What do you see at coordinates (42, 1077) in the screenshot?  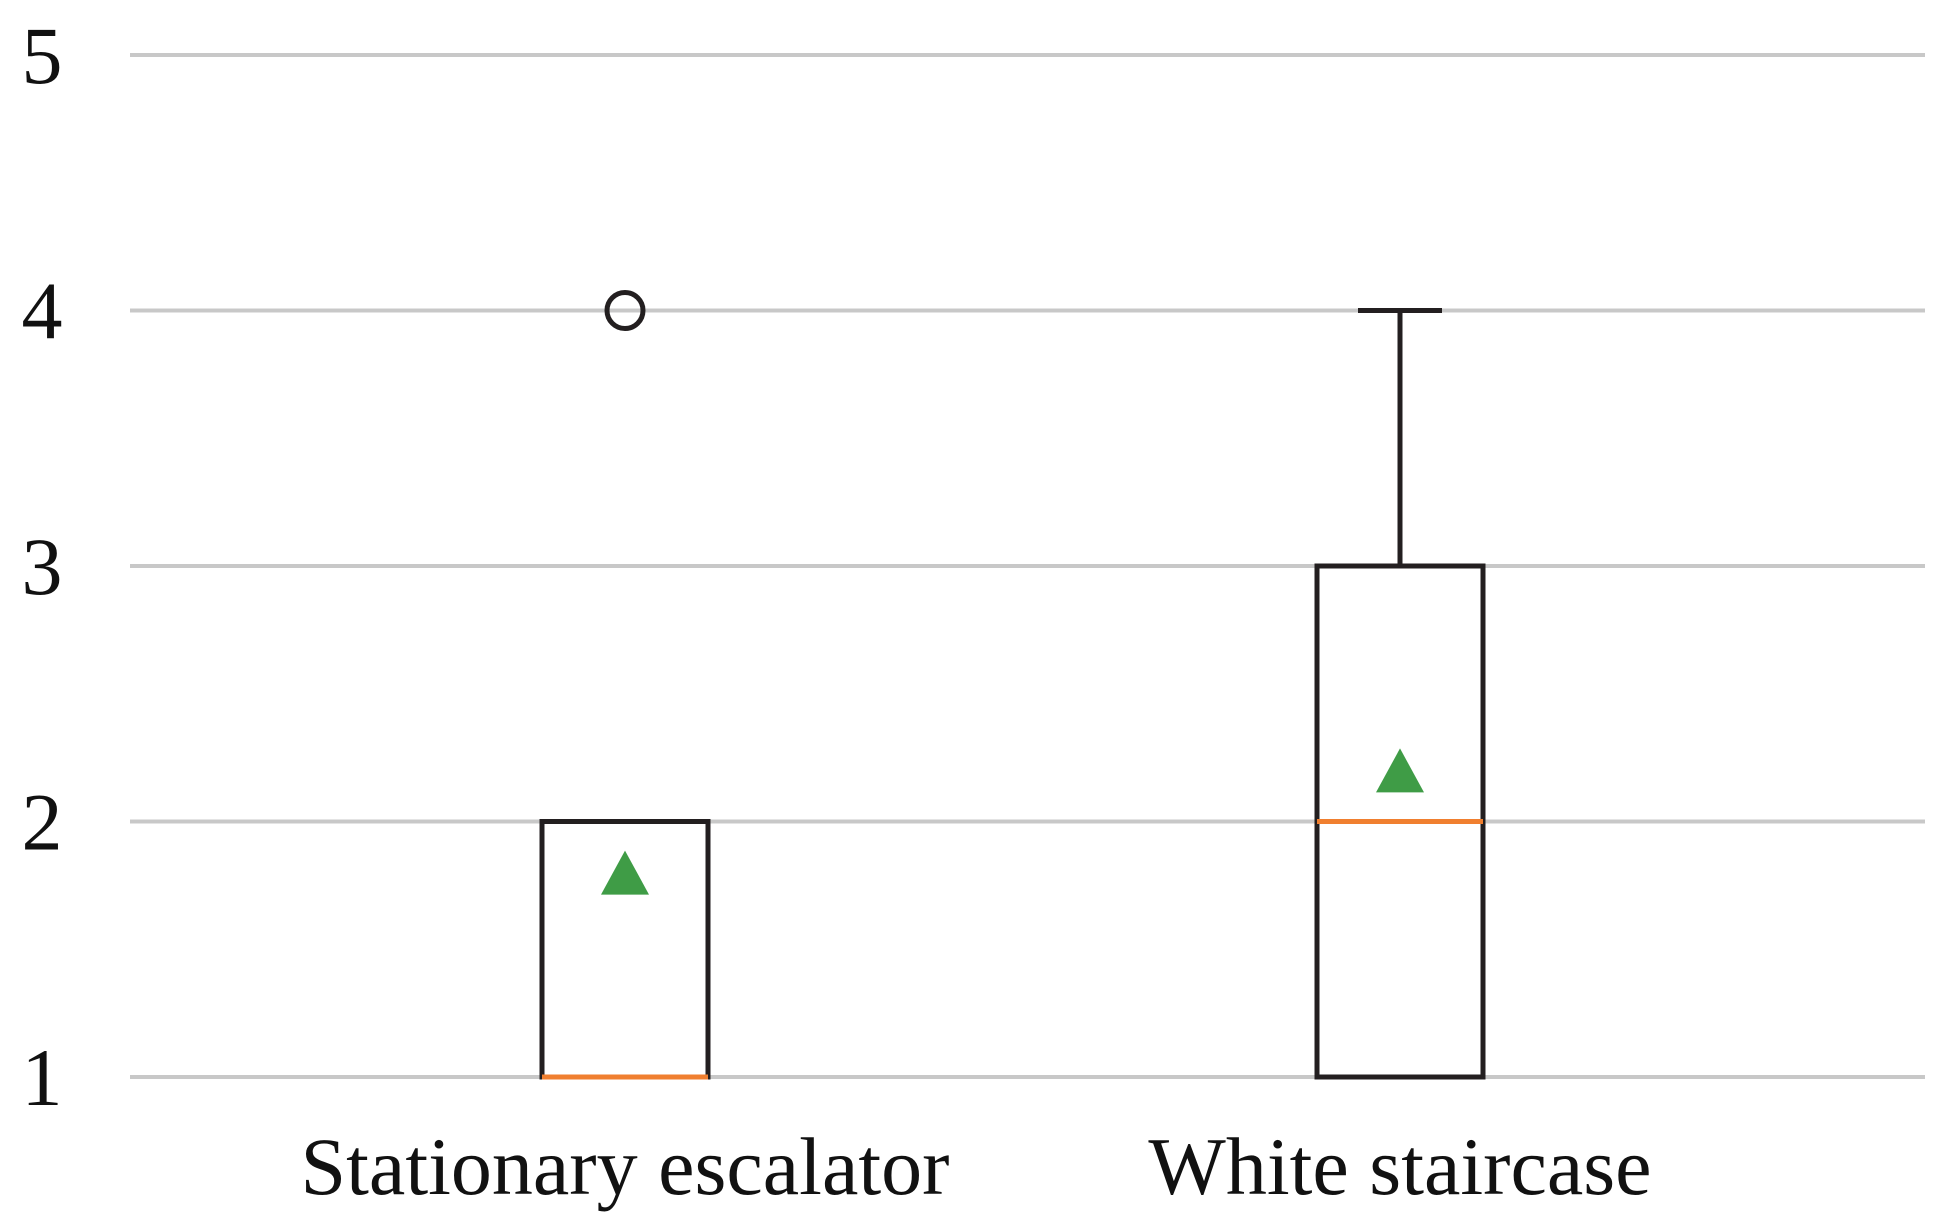 I see `y-tick-label: 1` at bounding box center [42, 1077].